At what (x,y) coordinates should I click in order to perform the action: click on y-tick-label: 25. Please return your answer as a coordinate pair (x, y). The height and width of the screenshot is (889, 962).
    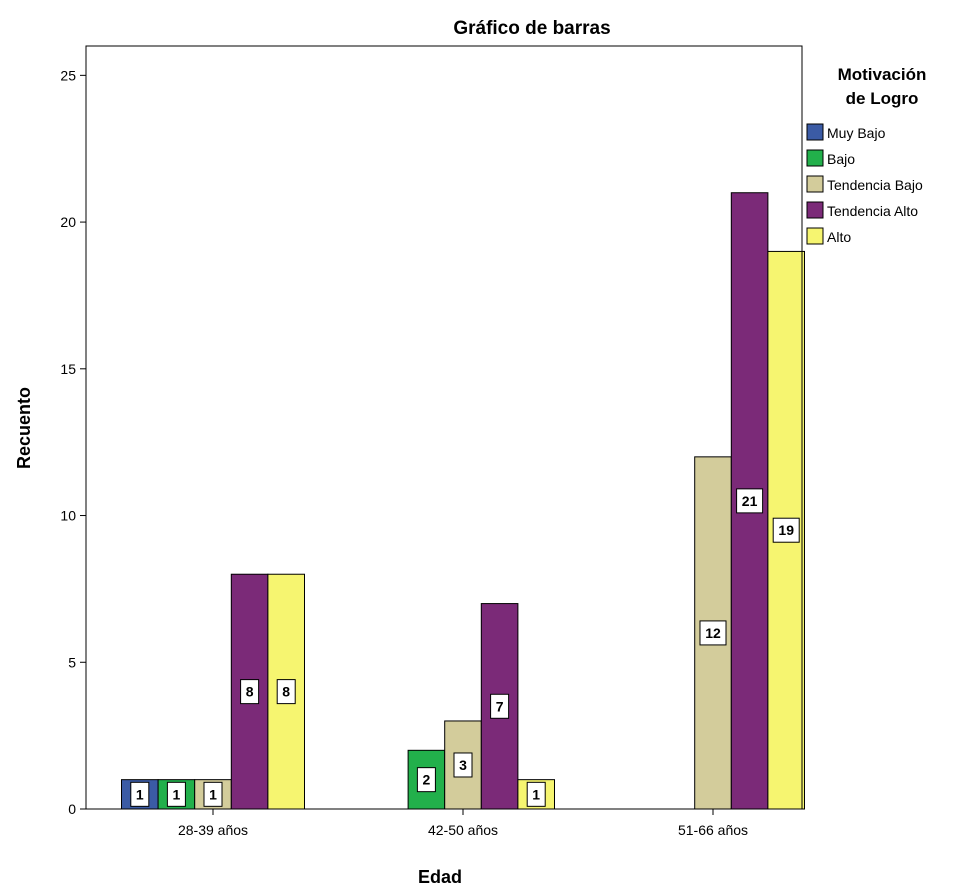
    Looking at the image, I should click on (68, 75).